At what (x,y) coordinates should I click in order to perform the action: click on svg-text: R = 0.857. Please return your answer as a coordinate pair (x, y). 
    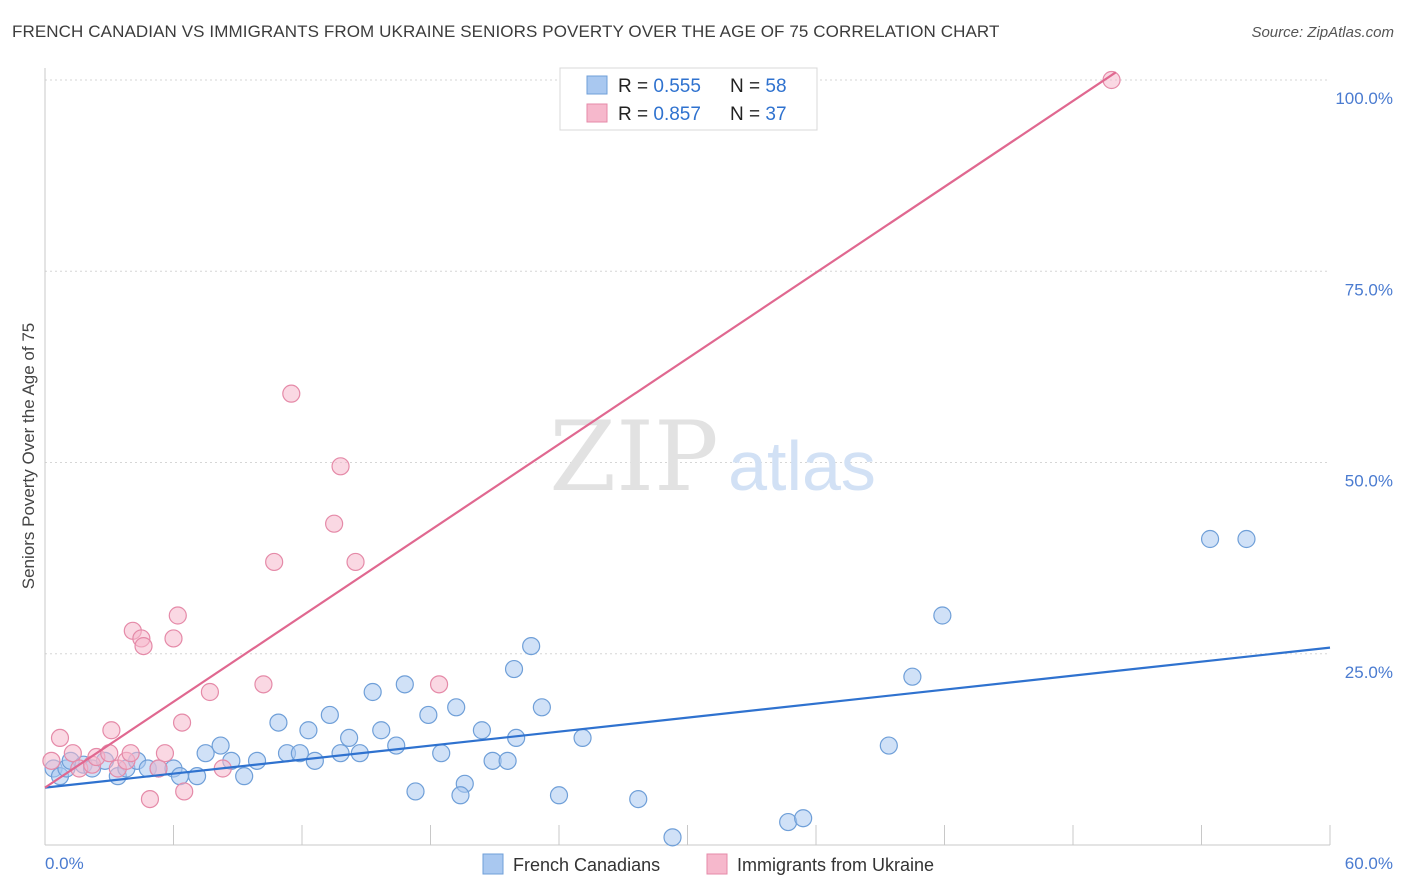
    Looking at the image, I should click on (659, 114).